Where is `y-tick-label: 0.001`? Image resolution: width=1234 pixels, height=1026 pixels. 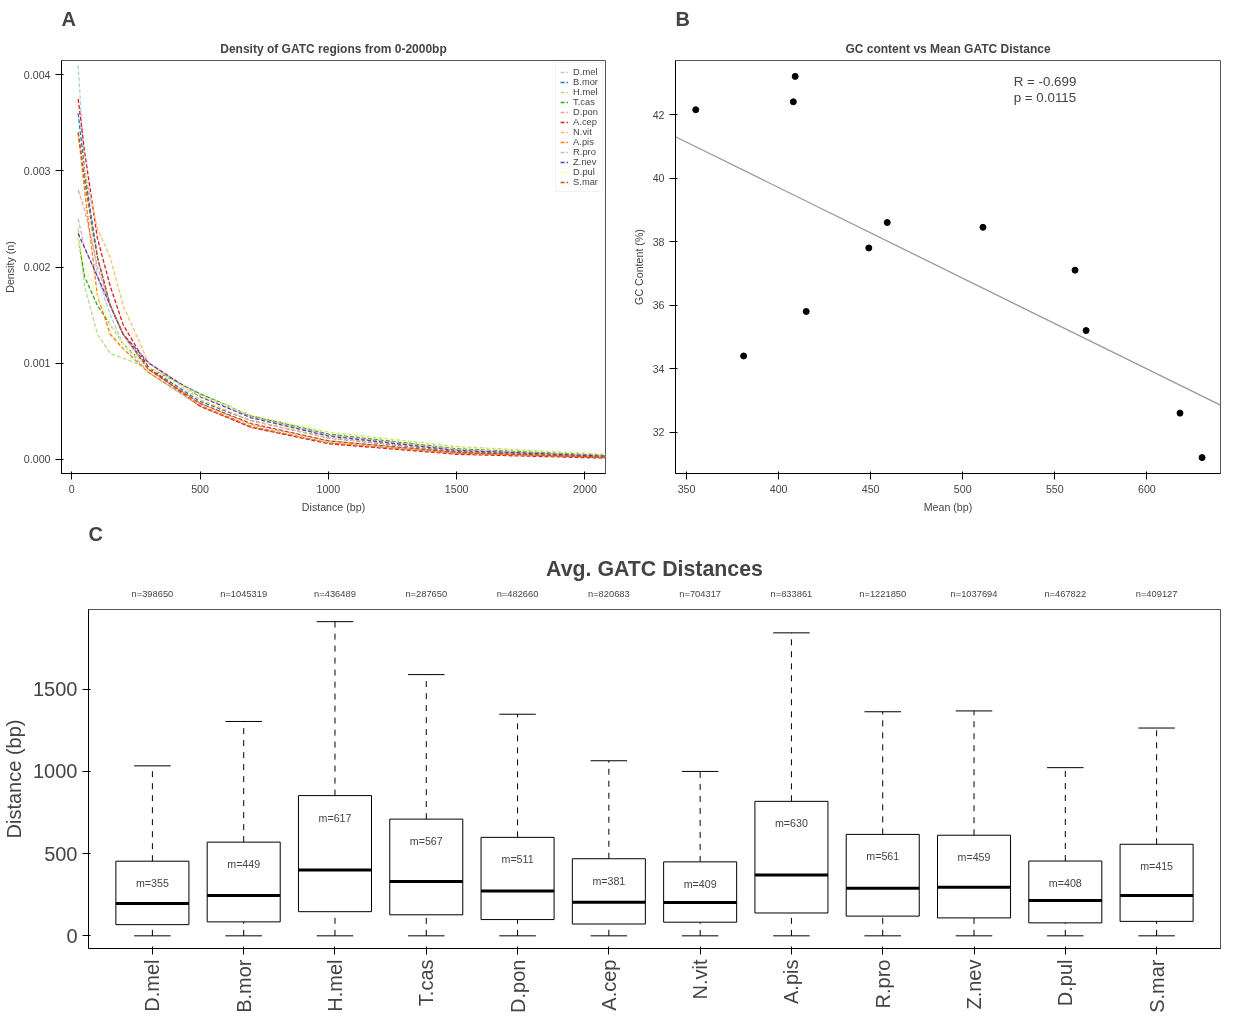
y-tick-label: 0.001 is located at coordinates (37, 363).